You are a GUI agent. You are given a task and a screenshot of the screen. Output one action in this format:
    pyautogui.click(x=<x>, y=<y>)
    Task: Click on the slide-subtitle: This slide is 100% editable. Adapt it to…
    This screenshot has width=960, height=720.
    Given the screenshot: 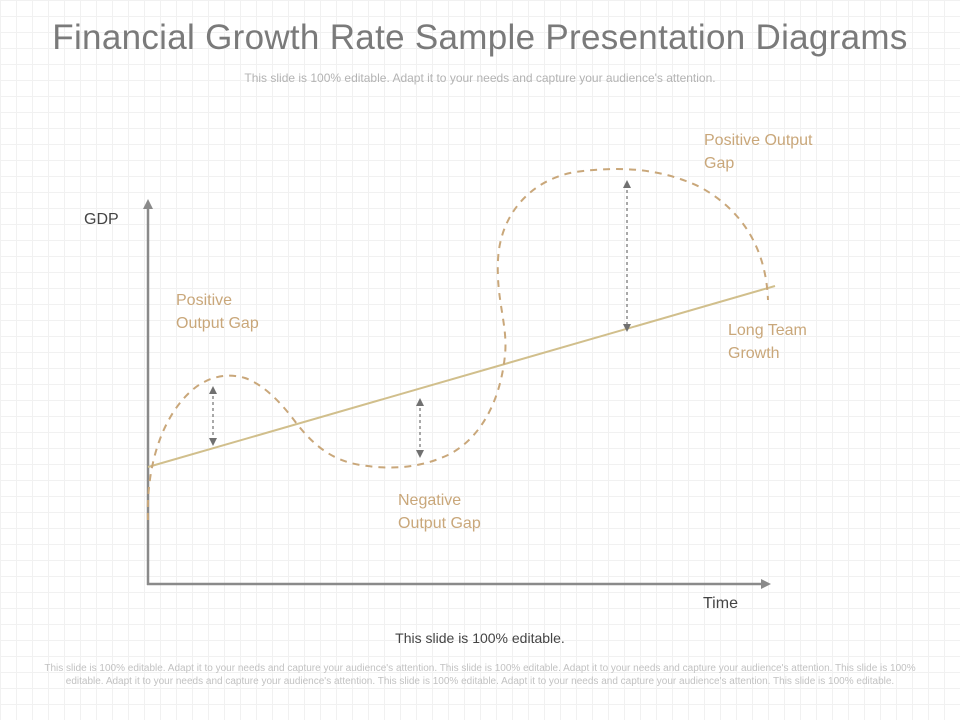 What is the action you would take?
    pyautogui.click(x=480, y=78)
    